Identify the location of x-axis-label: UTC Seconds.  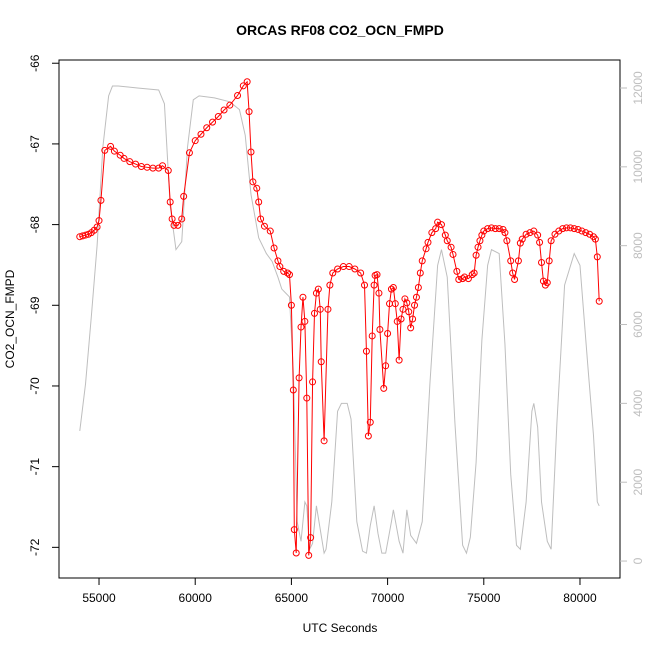
(340, 628).